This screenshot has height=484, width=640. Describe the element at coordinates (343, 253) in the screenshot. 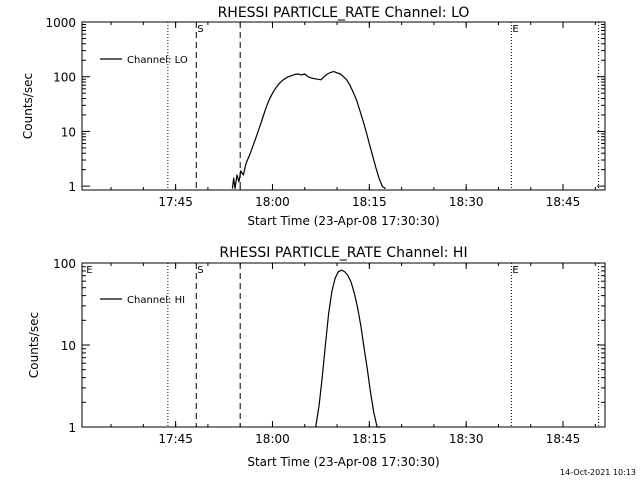

I see `chart-title: RHESSI PARTICLE_RATE Channel: HI` at that location.